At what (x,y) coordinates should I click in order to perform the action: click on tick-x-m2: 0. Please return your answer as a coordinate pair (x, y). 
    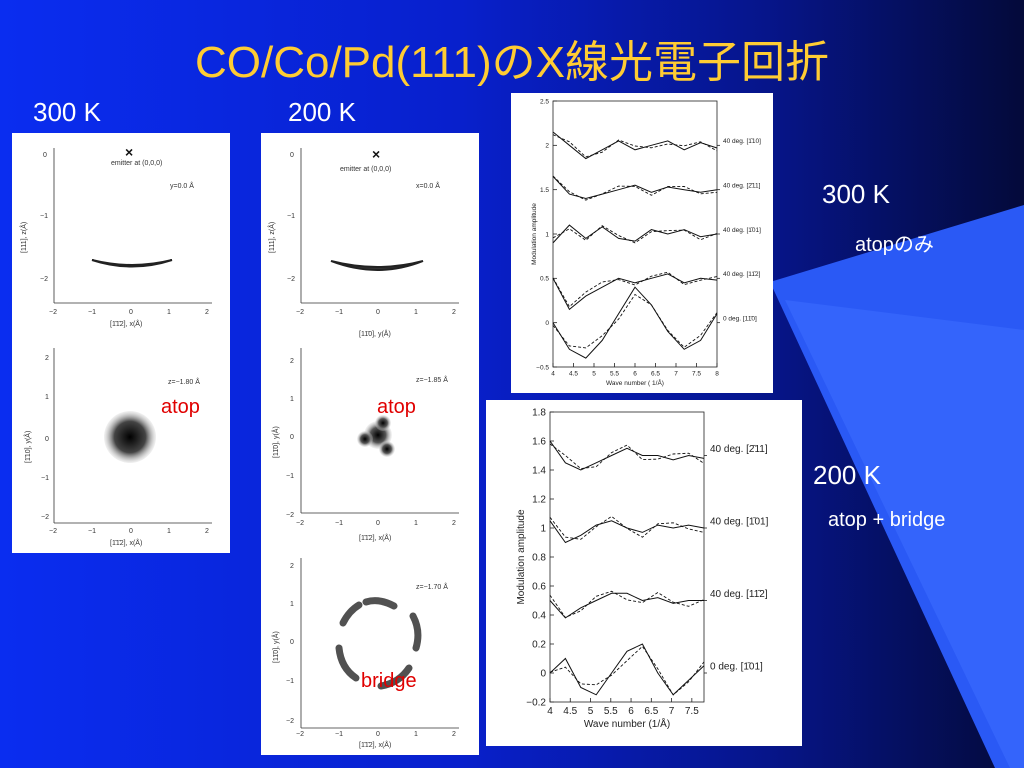
    Looking at the image, I should click on (378, 312).